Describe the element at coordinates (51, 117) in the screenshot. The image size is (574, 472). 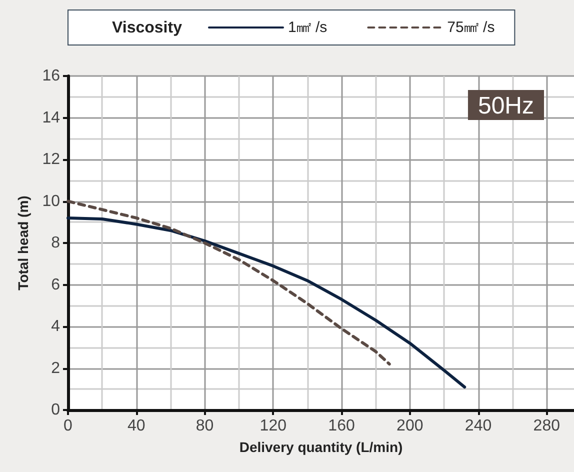
I see `y-tick-label: 14` at that location.